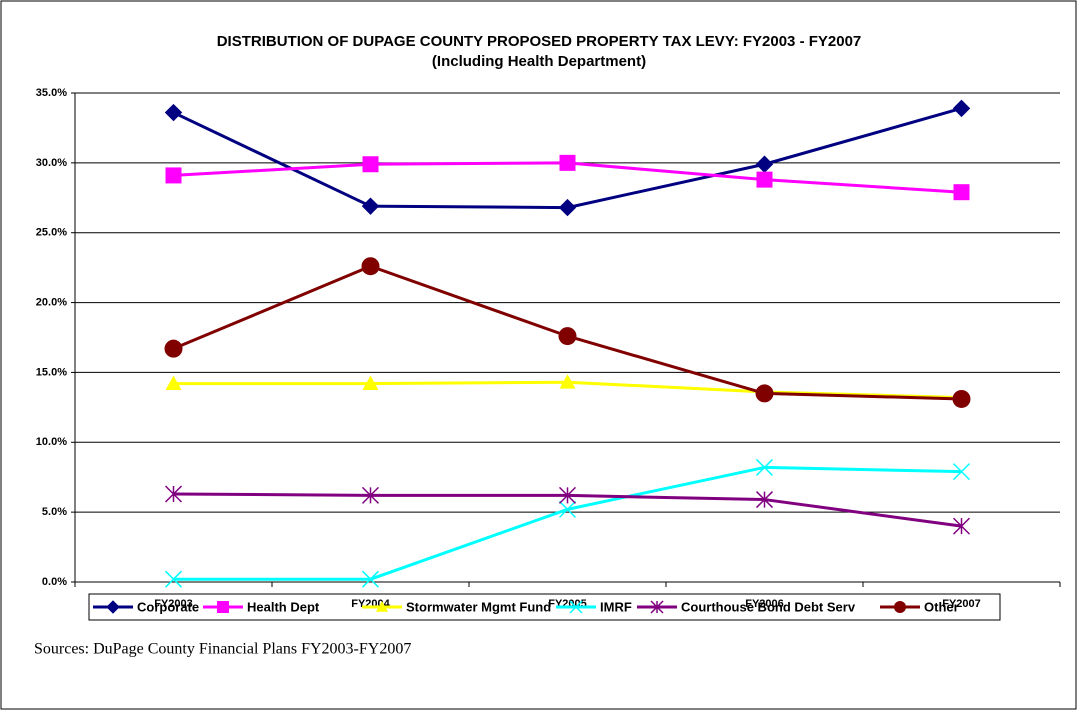  Describe the element at coordinates (51, 302) in the screenshot. I see `y-tick-label: 20.0%` at that location.